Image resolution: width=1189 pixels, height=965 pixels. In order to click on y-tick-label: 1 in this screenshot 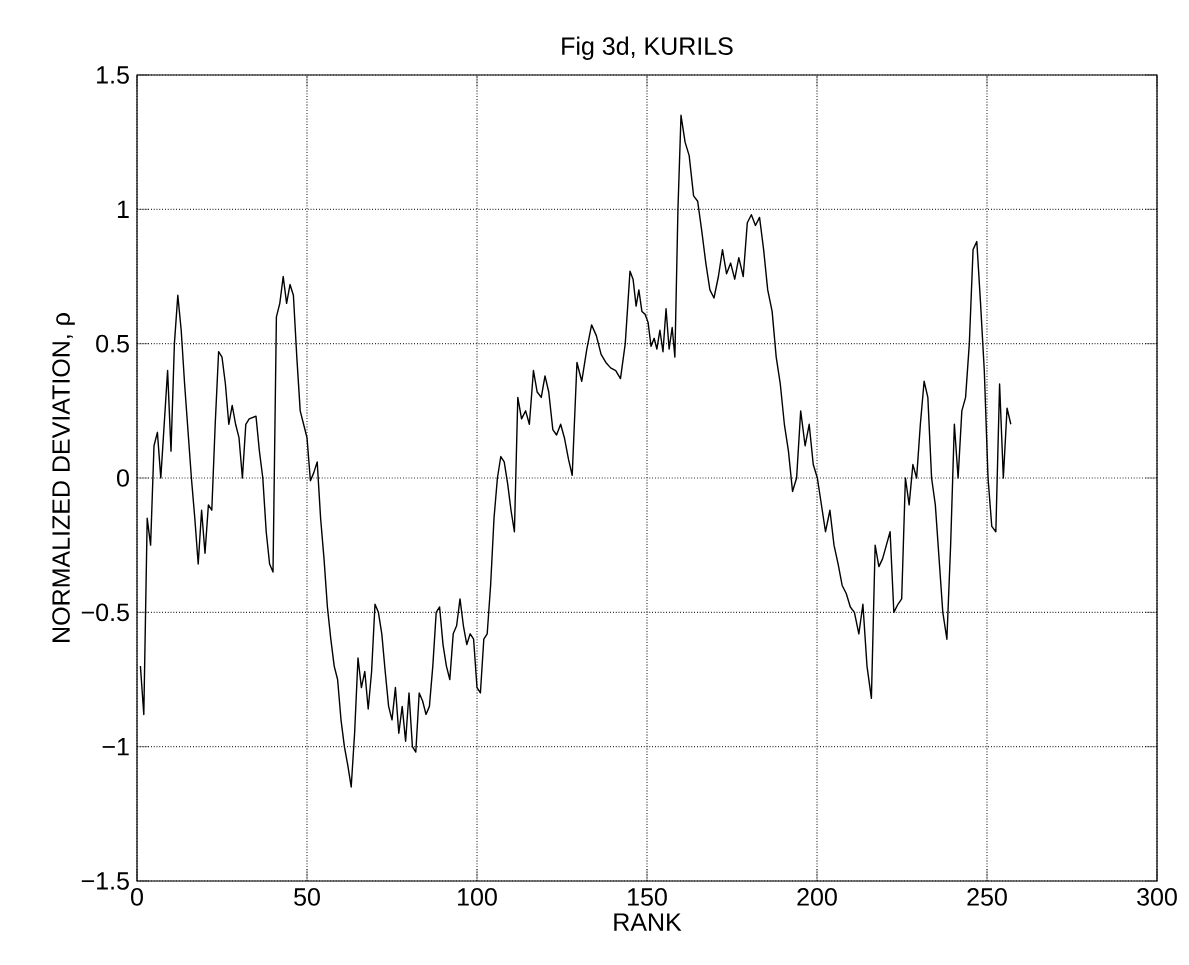, I will do `click(123, 209)`.